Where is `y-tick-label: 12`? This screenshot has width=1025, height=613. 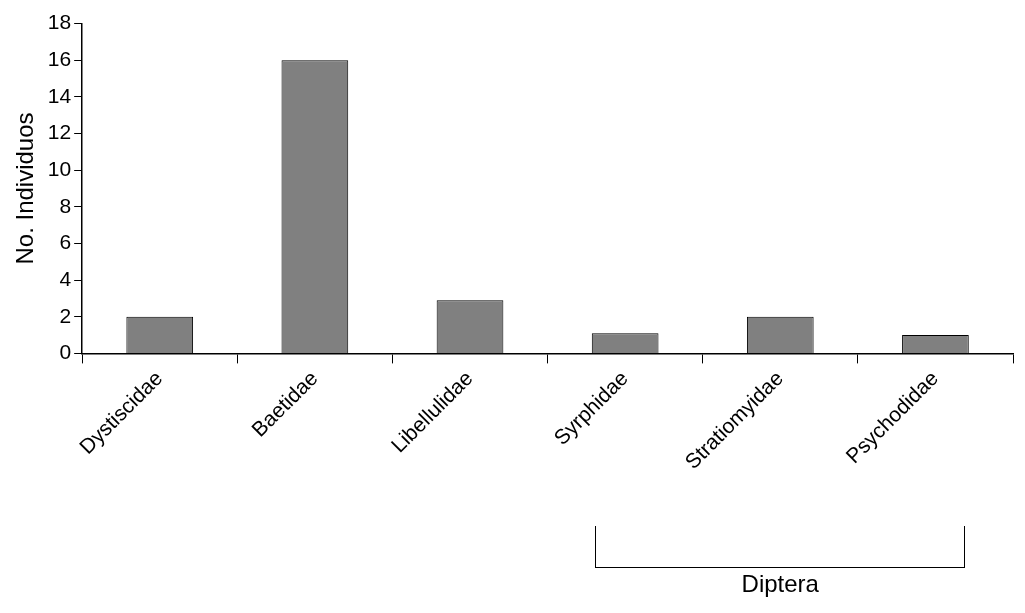
y-tick-label: 12 is located at coordinates (59, 132).